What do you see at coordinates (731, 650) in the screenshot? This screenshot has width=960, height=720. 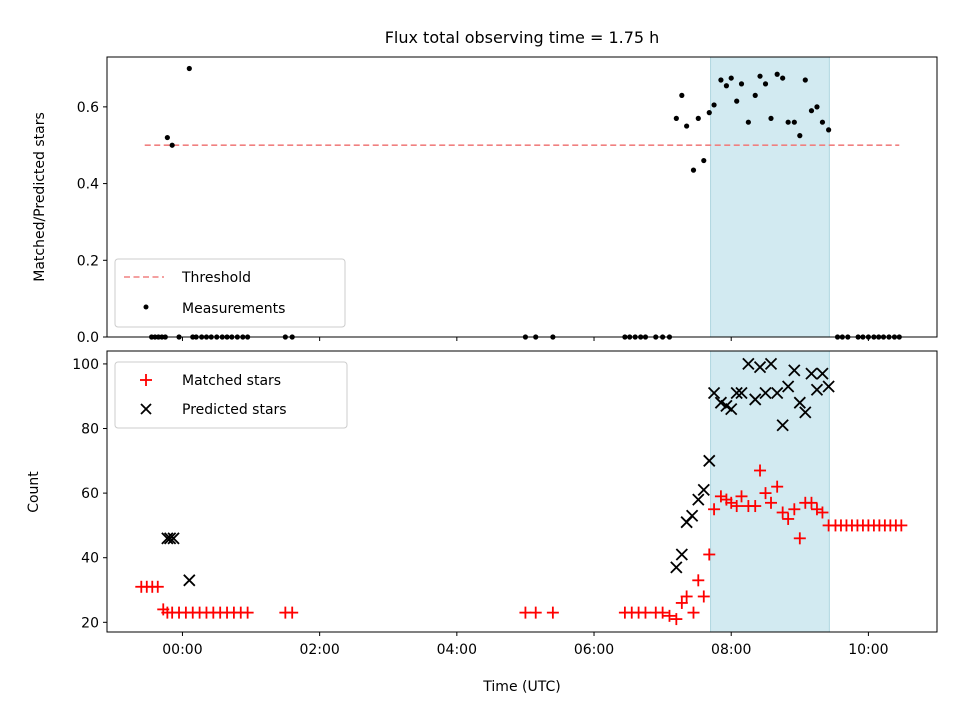 I see `x-tick-label: 08:00` at bounding box center [731, 650].